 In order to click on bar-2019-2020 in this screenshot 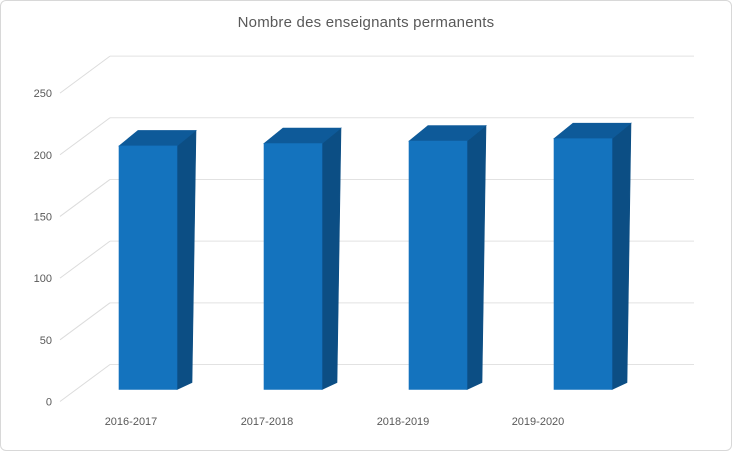, I will do `click(592, 256)`.